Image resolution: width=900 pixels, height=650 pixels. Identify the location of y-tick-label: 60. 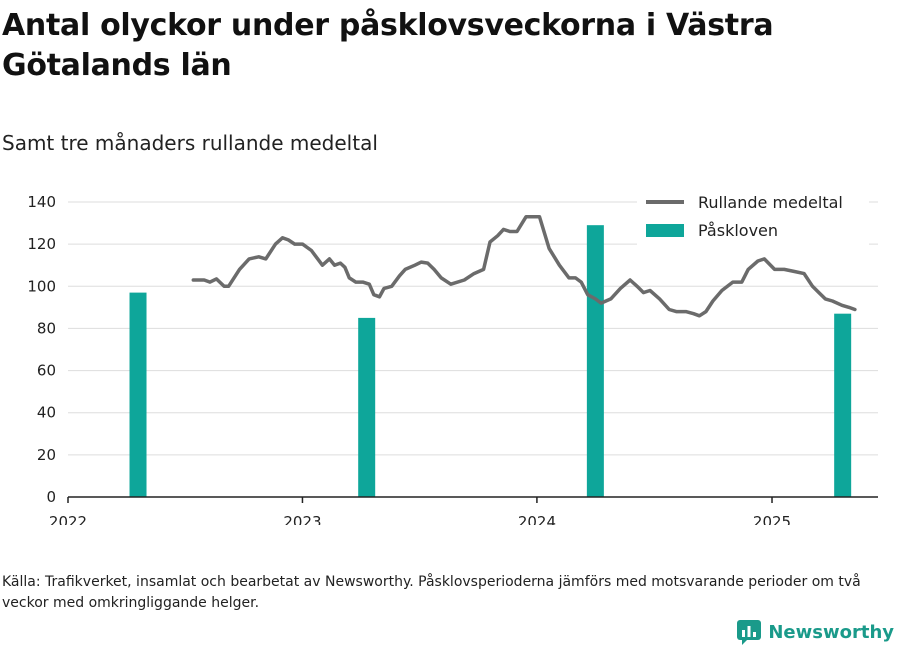
(46, 371).